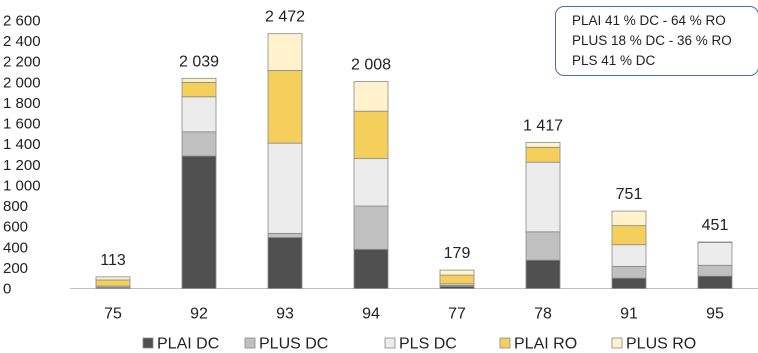 This screenshot has width=758, height=353. Describe the element at coordinates (428, 344) in the screenshot. I see `legend-label: PLS DC` at that location.